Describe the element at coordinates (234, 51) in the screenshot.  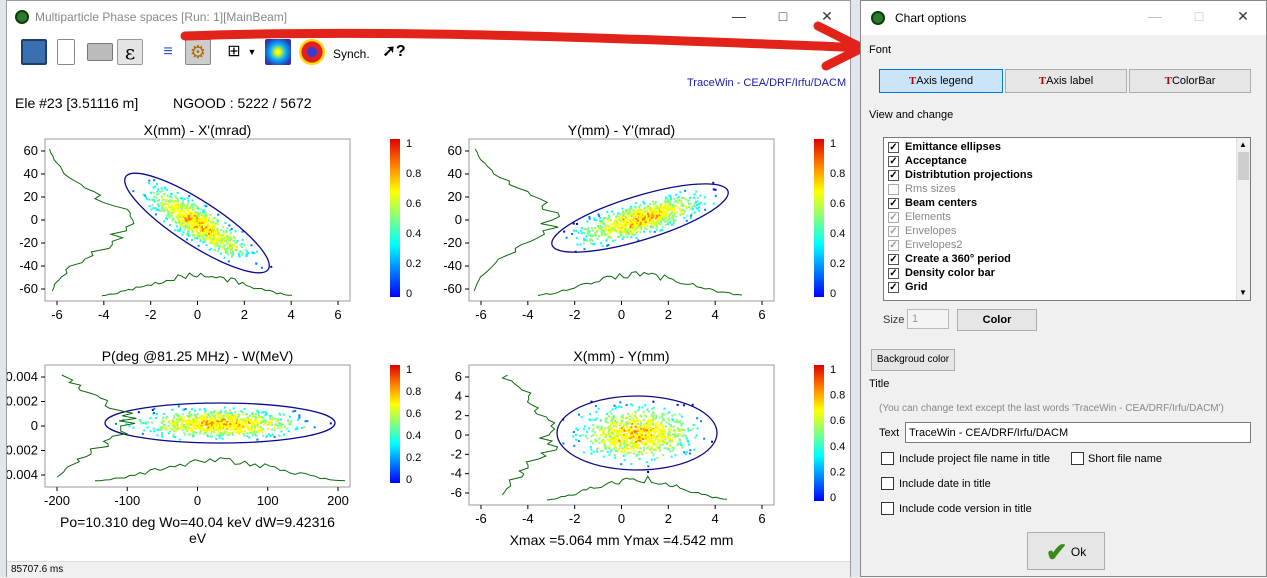
I see `grid-icon: ⊞` at that location.